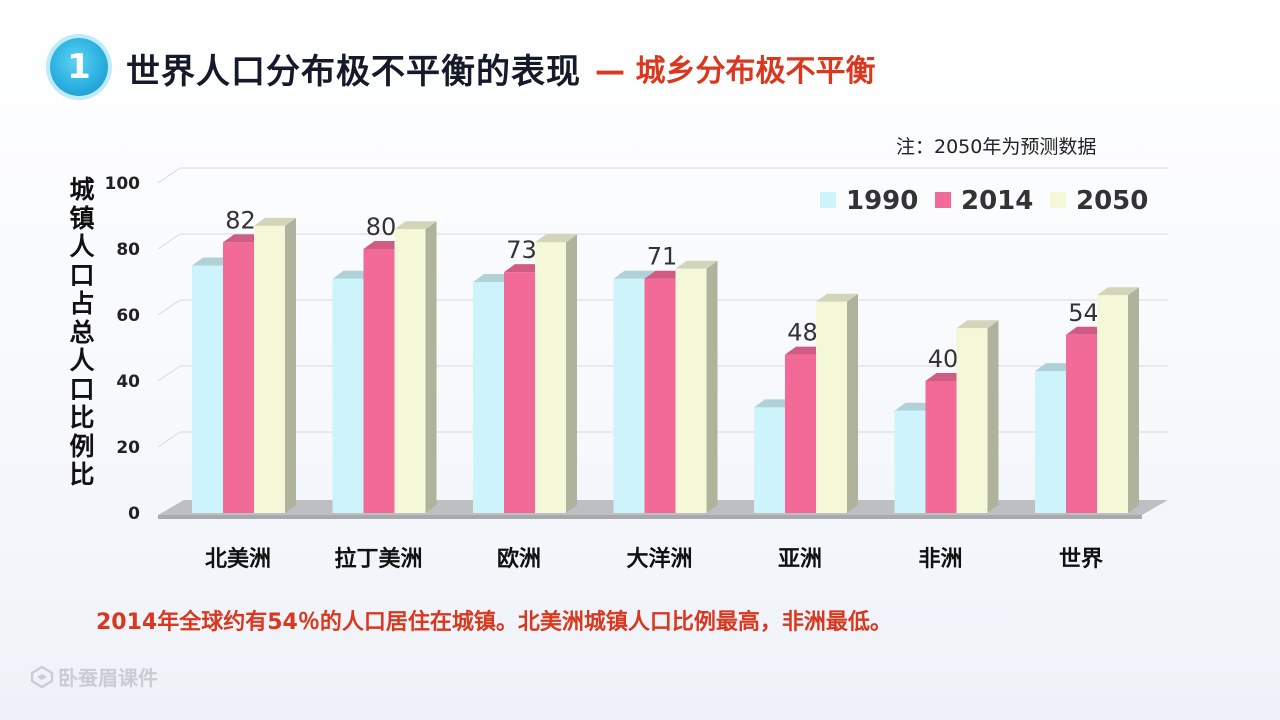 The width and height of the screenshot is (1280, 720). What do you see at coordinates (650, 517) in the screenshot?
I see `chart-floor-edge` at bounding box center [650, 517].